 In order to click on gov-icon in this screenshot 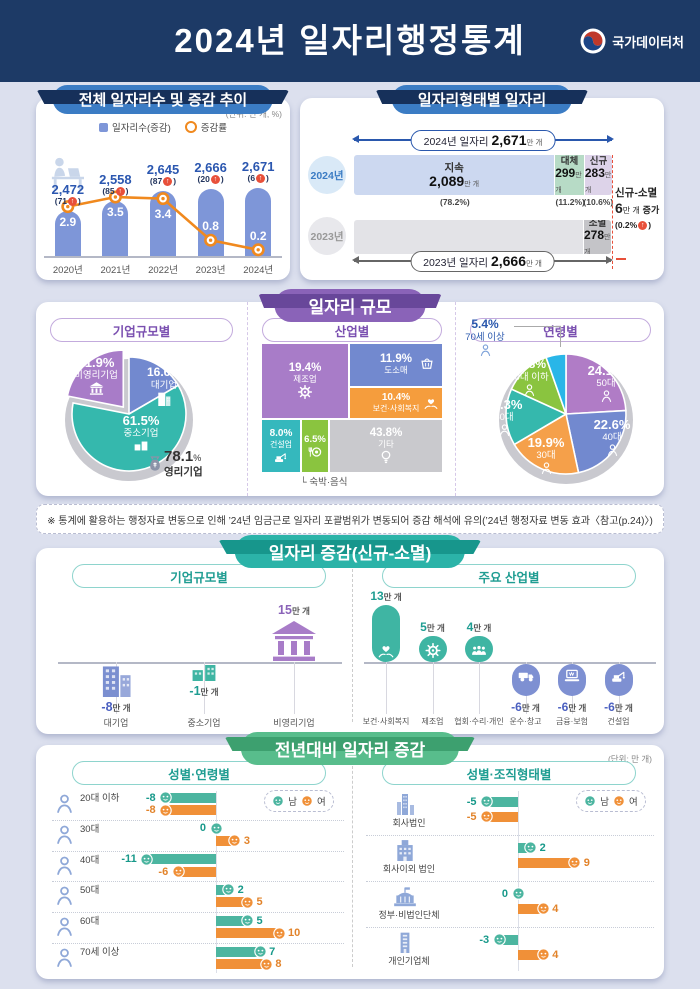, I will do `click(405, 896)`.